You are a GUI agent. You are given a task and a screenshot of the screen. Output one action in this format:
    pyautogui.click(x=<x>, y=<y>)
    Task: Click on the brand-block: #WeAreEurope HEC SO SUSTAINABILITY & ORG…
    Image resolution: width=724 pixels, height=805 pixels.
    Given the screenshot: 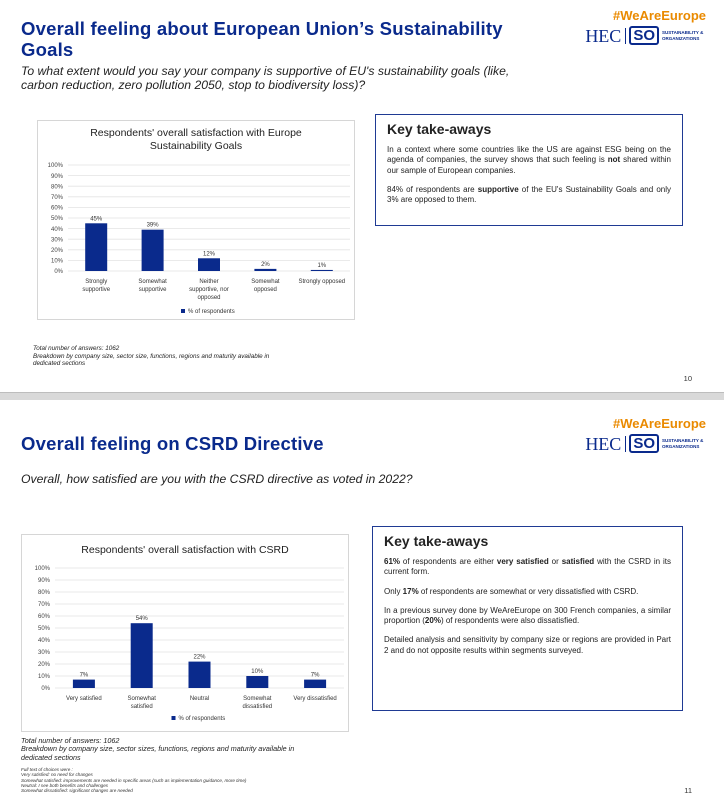 What is the action you would take?
    pyautogui.click(x=640, y=26)
    